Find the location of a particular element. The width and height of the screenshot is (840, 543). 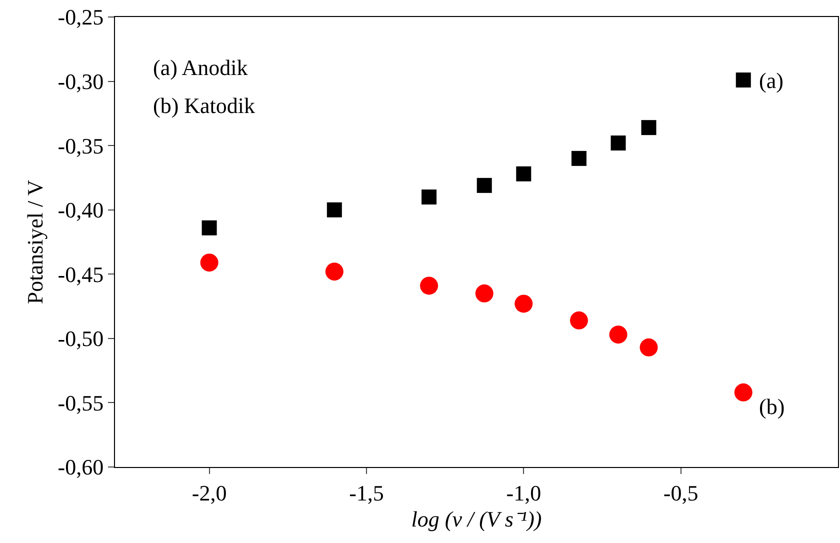

y-tick-label: -0,30 is located at coordinates (81, 81).